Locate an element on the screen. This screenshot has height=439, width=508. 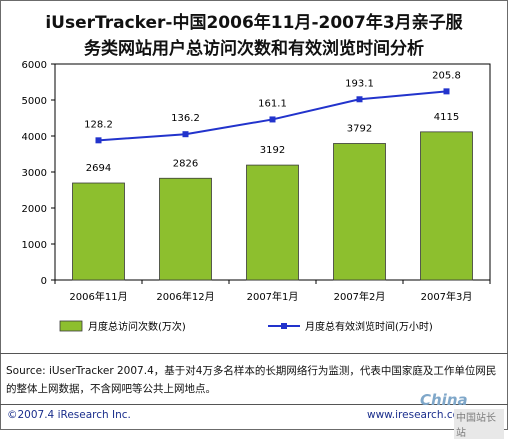
y-tick-label: 3000 is located at coordinates (34, 173).